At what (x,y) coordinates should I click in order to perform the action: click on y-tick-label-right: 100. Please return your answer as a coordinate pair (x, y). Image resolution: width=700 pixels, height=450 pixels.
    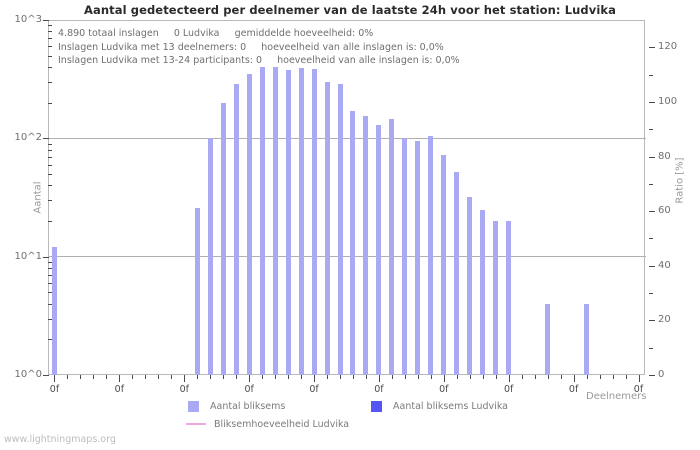
    Looking at the image, I should click on (668, 101).